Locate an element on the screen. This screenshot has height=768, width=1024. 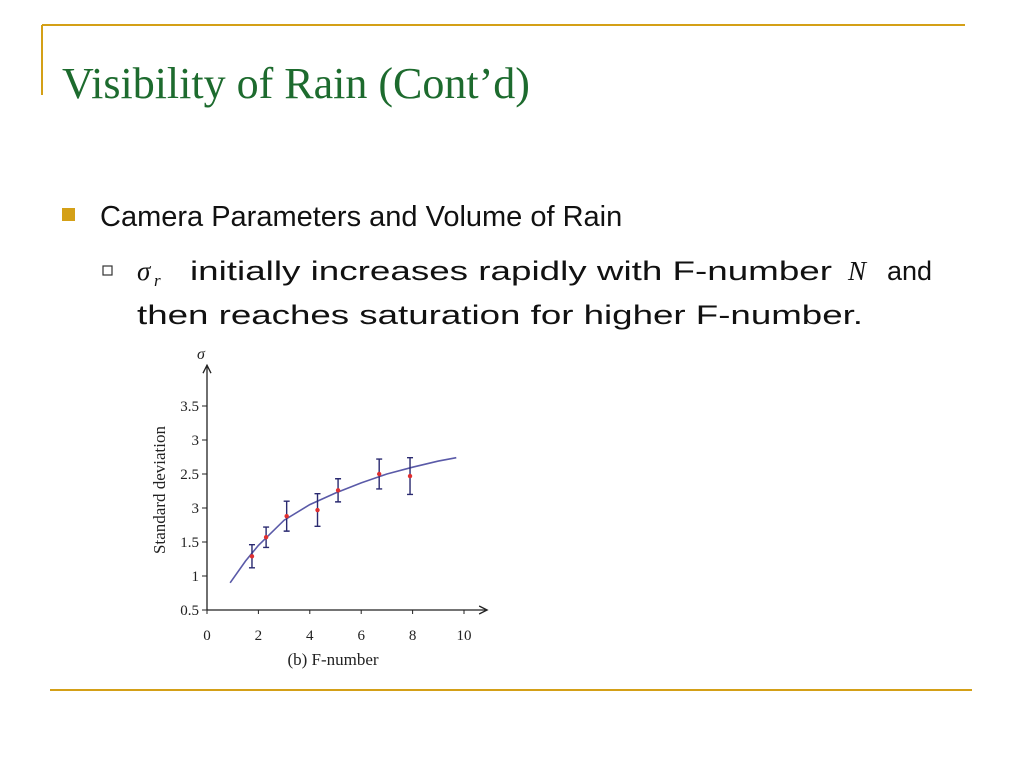
y-axis-symbol: σ is located at coordinates (201, 354).